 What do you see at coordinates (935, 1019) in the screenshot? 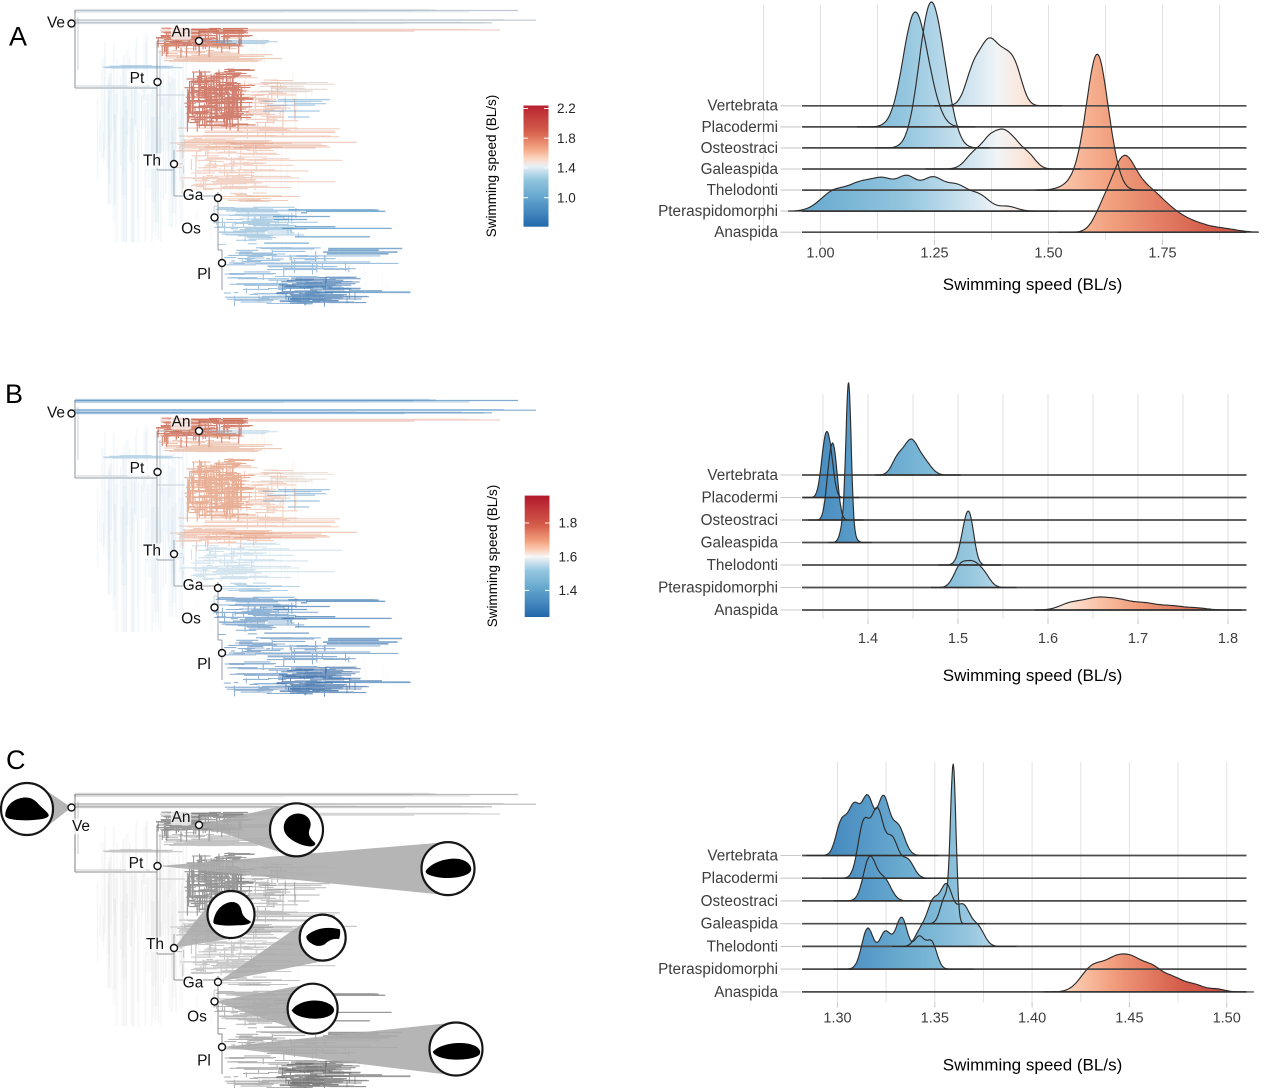
I see `svg-text: 1.35` at bounding box center [935, 1019].